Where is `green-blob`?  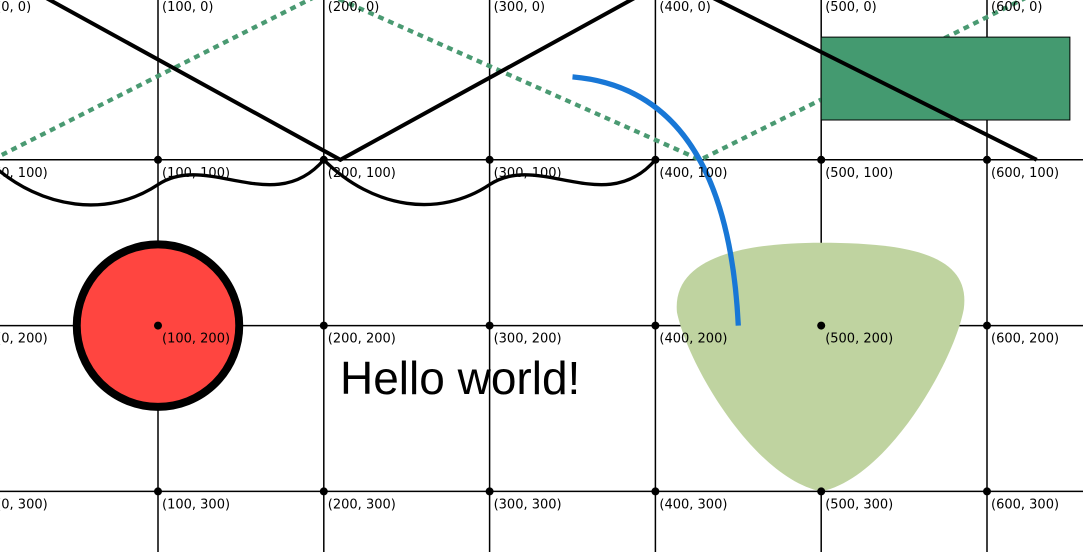
green-blob is located at coordinates (820, 367).